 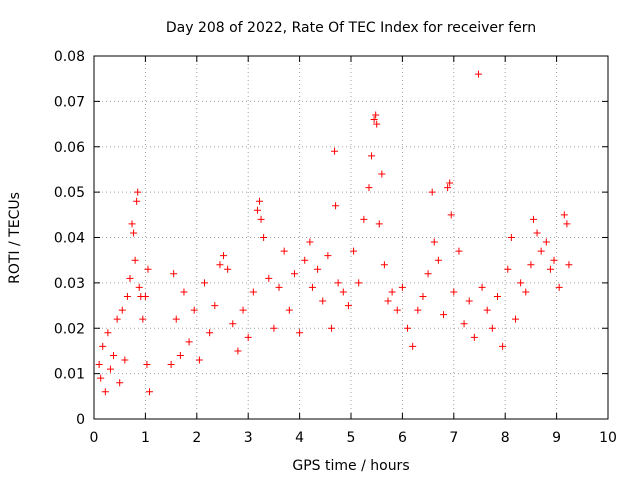 I want to click on y-tick-label: 0, so click(x=80, y=420).